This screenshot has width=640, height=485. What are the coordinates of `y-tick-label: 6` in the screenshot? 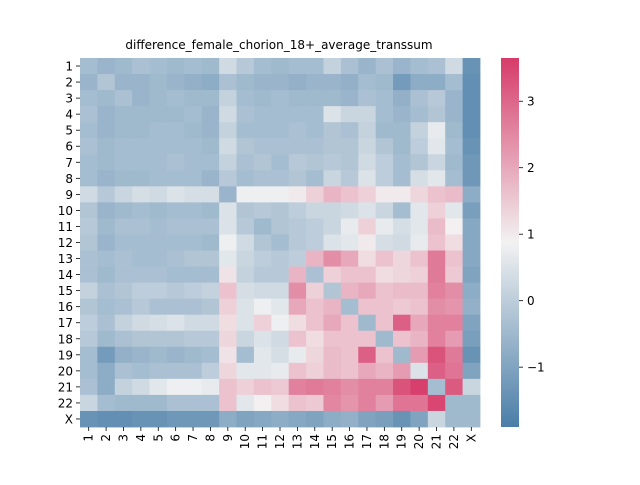 It's located at (69, 147).